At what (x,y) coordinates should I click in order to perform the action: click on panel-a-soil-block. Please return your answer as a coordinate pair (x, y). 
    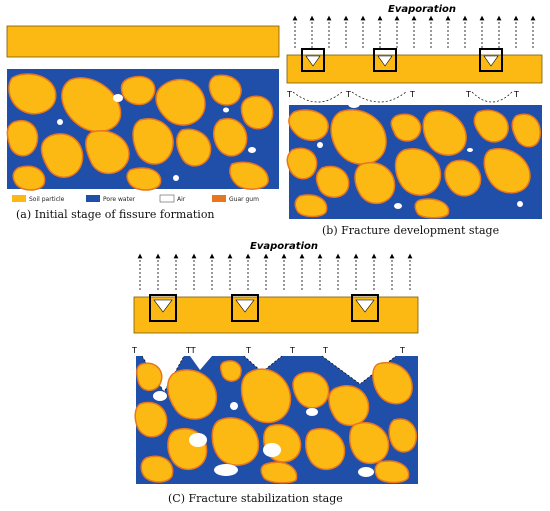
    Looking at the image, I should click on (142, 130).